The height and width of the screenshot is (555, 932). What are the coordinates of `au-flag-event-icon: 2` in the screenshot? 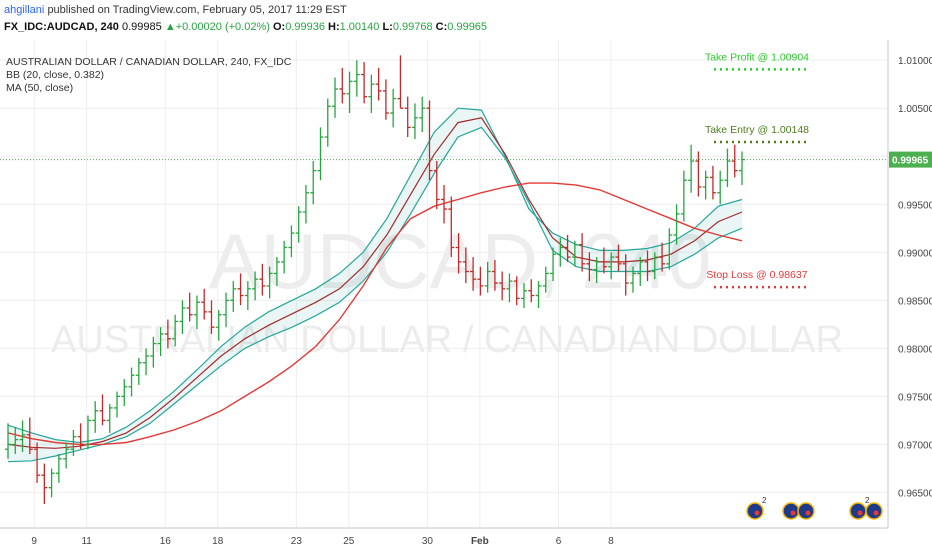 It's located at (756, 508).